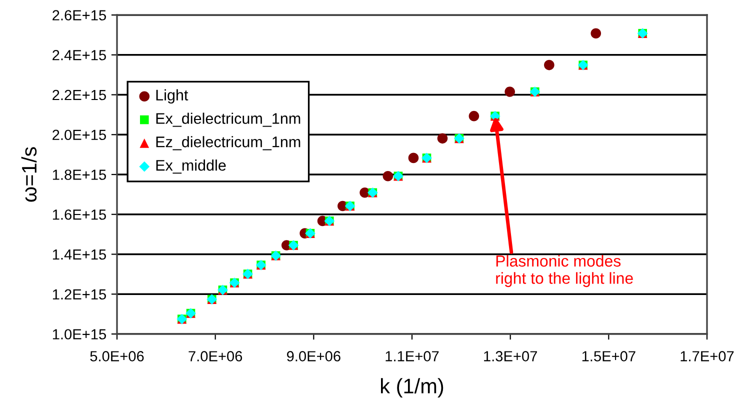 The image size is (743, 409). I want to click on y-tick-label: 1.6E+15, so click(79, 214).